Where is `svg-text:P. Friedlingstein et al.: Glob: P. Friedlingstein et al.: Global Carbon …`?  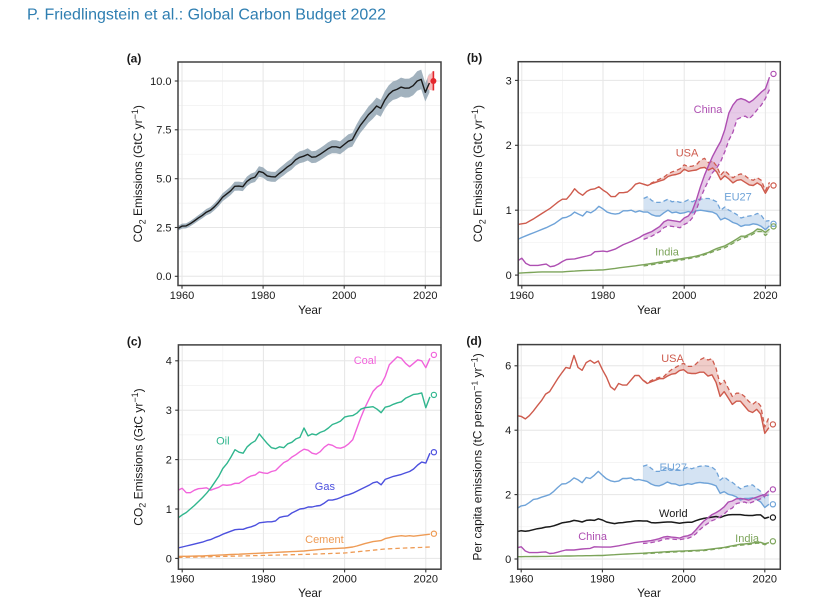
svg-text:P. Friedlingstein et al.: Glob: P. Friedlingstein et al.: Global Carbon … is located at coordinates (206, 15).